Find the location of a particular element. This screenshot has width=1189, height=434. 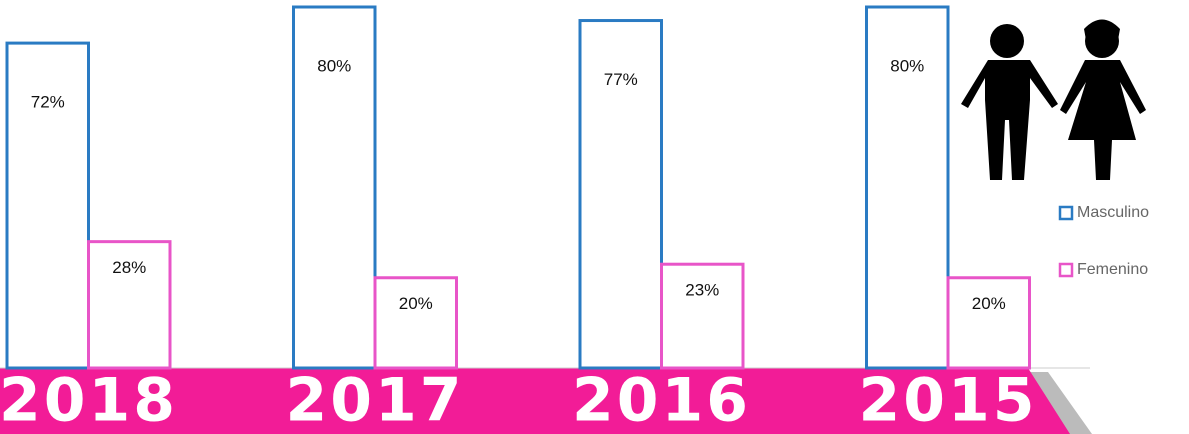

x-tick-label: 2018 is located at coordinates (89, 400).